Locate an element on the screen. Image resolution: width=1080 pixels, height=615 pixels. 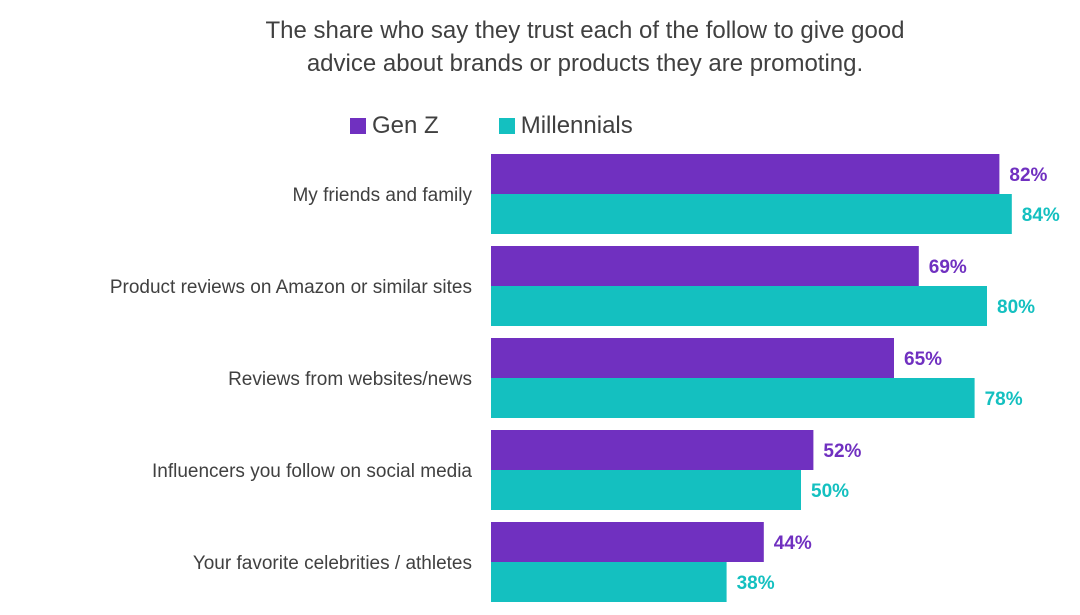
value-label-millennials: 78% is located at coordinates (1004, 399).